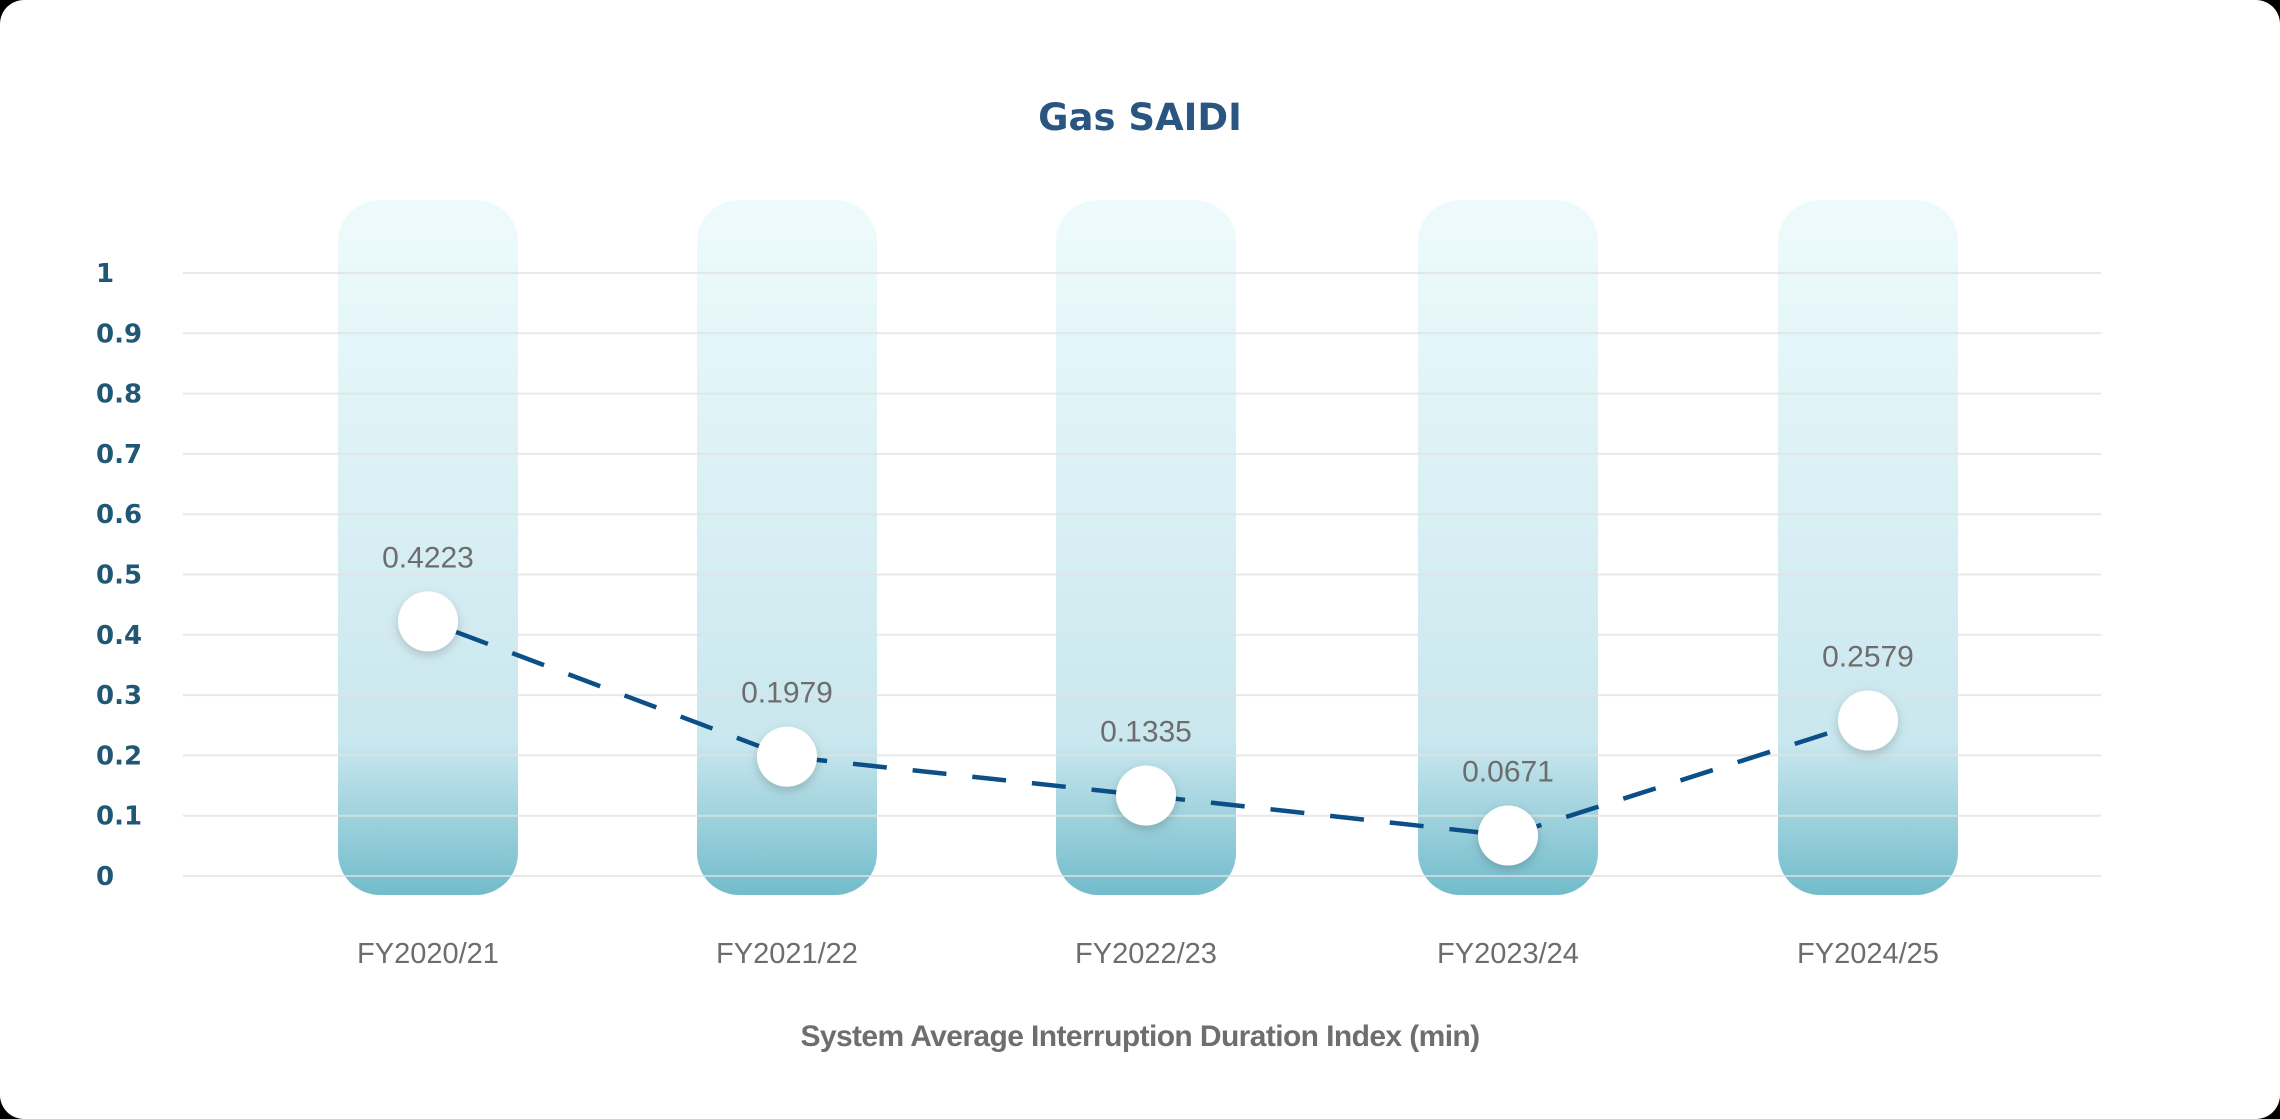 Image resolution: width=2280 pixels, height=1119 pixels. Describe the element at coordinates (119, 817) in the screenshot. I see `y-tick-label: 0.1` at that location.